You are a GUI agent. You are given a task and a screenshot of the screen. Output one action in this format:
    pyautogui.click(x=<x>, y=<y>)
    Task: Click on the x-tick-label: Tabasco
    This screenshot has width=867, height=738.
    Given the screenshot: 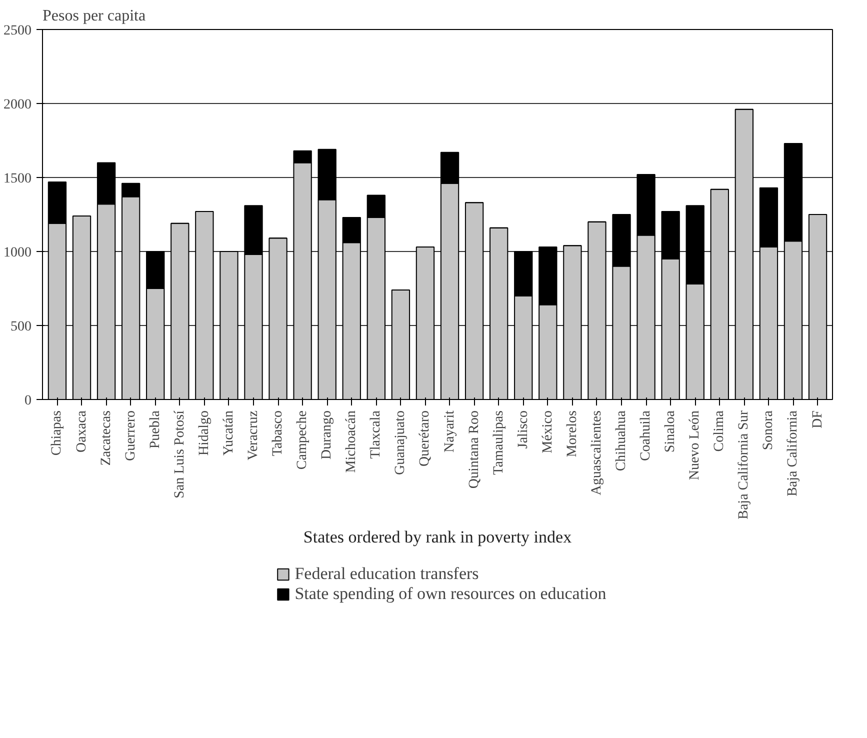 What is the action you would take?
    pyautogui.click(x=278, y=433)
    